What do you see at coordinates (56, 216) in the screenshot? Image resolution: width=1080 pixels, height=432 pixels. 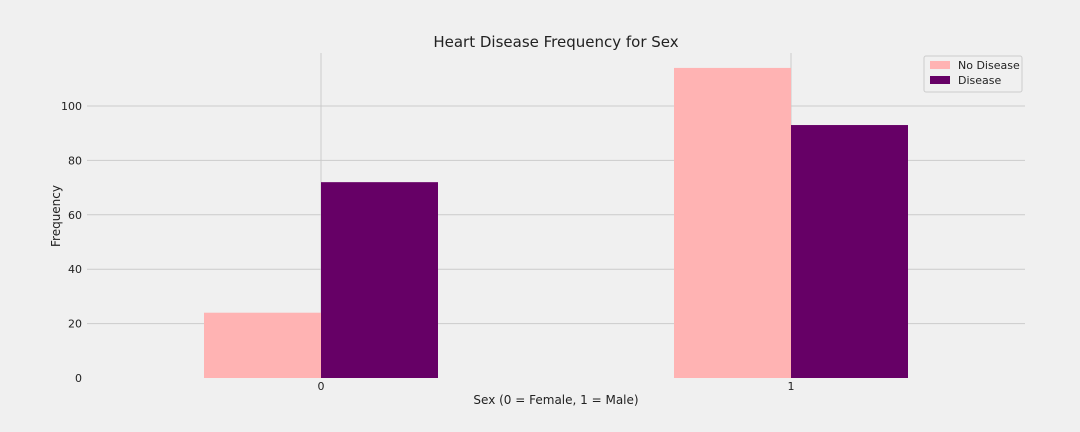 I see `y-axis-label: Frequency` at bounding box center [56, 216].